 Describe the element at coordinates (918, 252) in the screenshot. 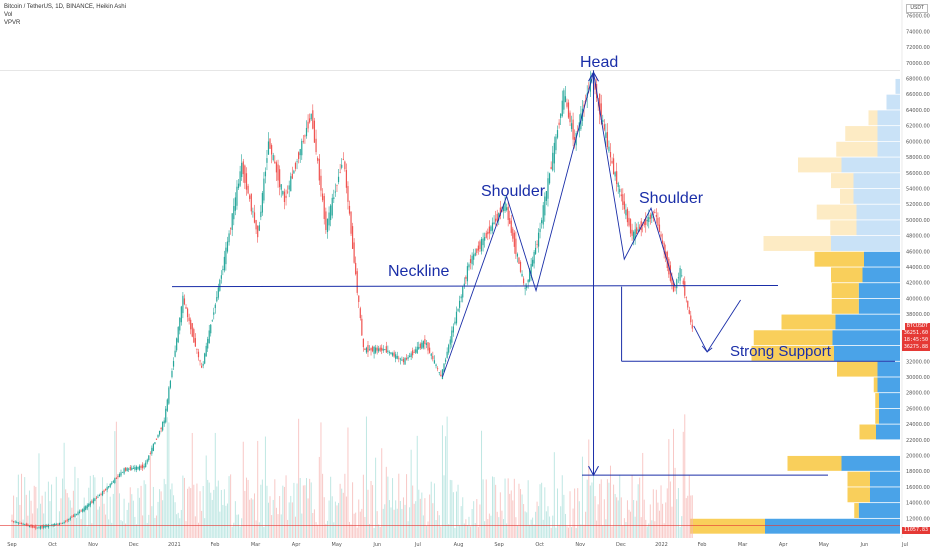

I see `price-tick-label: 46000.00` at that location.